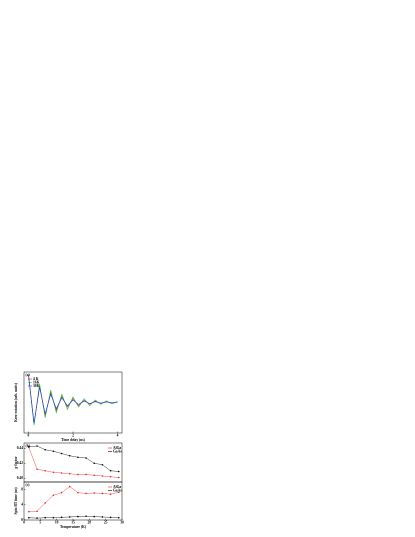 This screenshot has width=415, height=537. I want to click on x-tick-label: 30, so click(122, 522).